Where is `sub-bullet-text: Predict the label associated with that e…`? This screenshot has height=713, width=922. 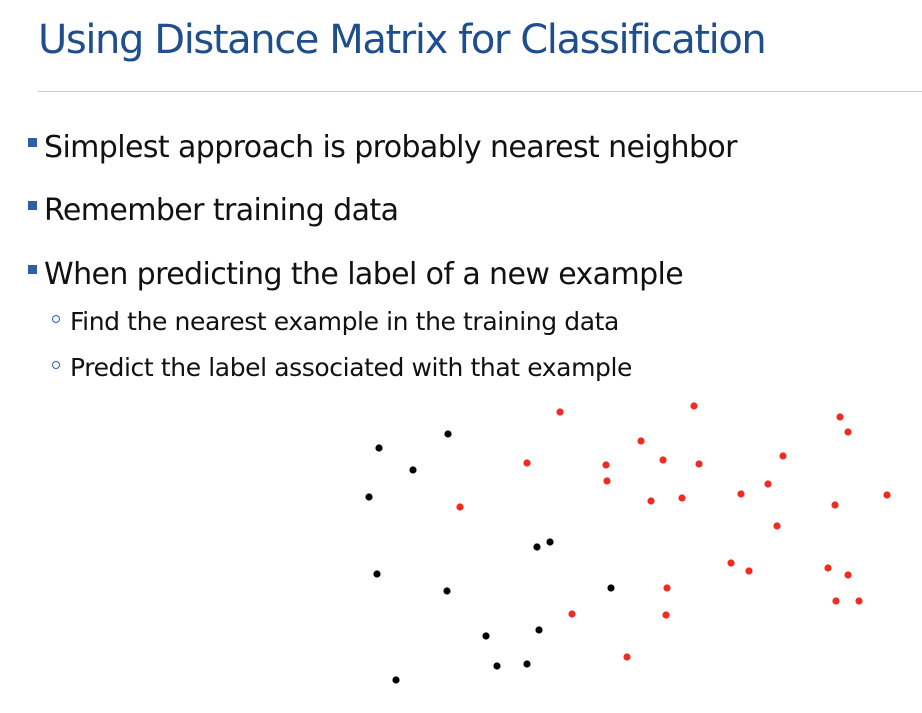
sub-bullet-text: Predict the label associated with that e… is located at coordinates (351, 367).